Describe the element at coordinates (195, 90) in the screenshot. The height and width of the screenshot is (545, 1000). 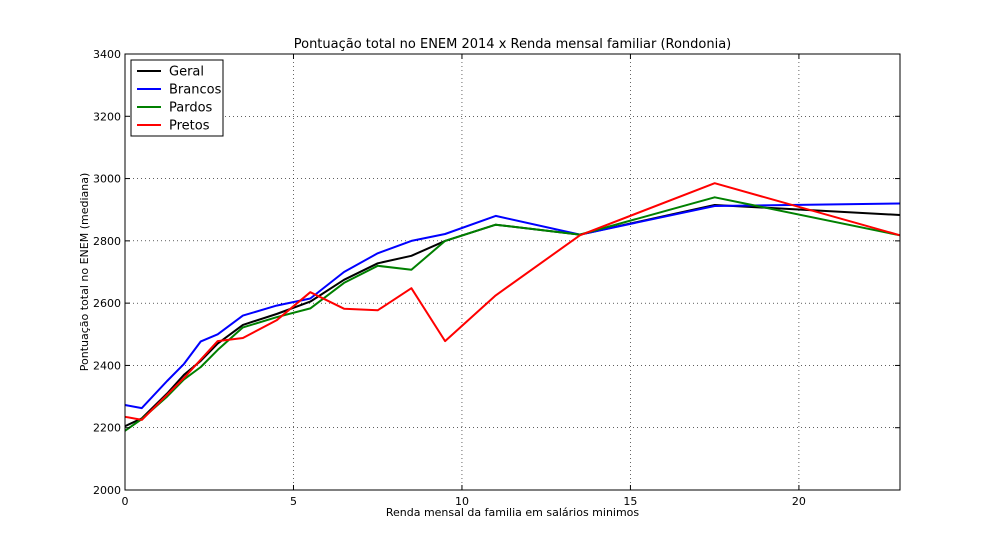
I see `legend-label-brancos: Brancos` at that location.